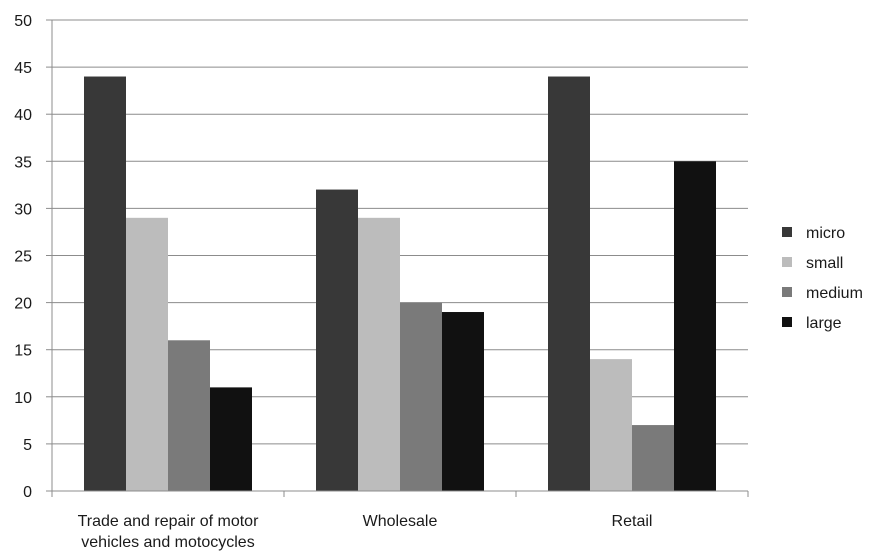 The height and width of the screenshot is (551, 872). What do you see at coordinates (787, 292) in the screenshot?
I see `legend-swatch-medium` at bounding box center [787, 292].